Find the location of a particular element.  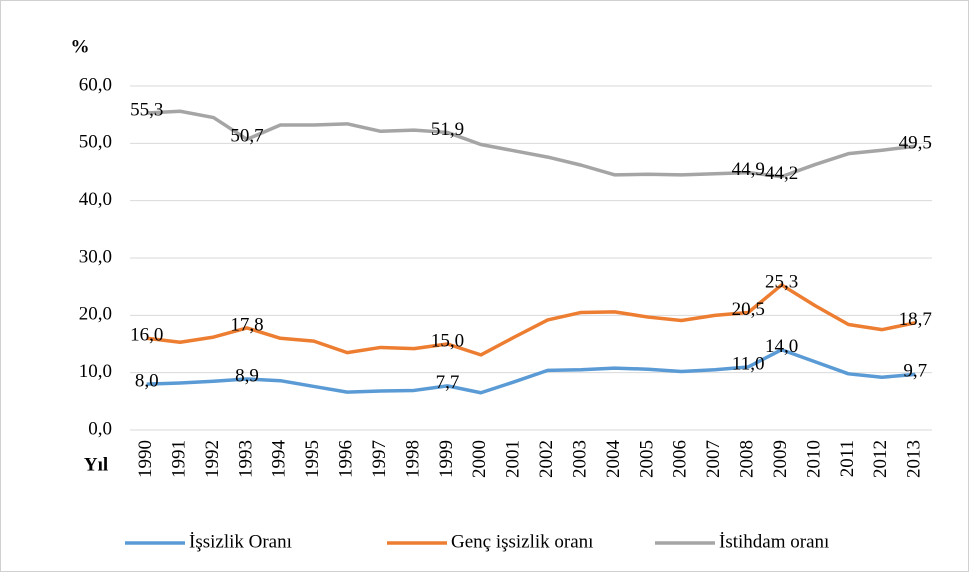

x-tick-label: 2013 is located at coordinates (914, 459).